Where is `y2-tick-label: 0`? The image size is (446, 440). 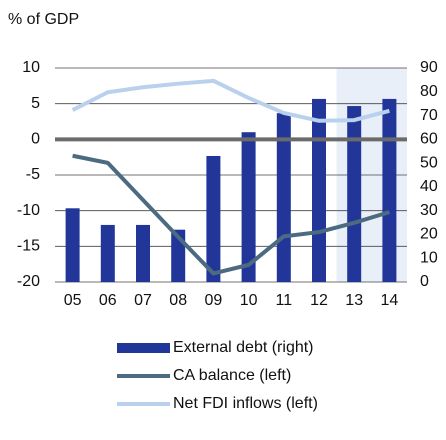 y2-tick-label: 0 is located at coordinates (424, 281).